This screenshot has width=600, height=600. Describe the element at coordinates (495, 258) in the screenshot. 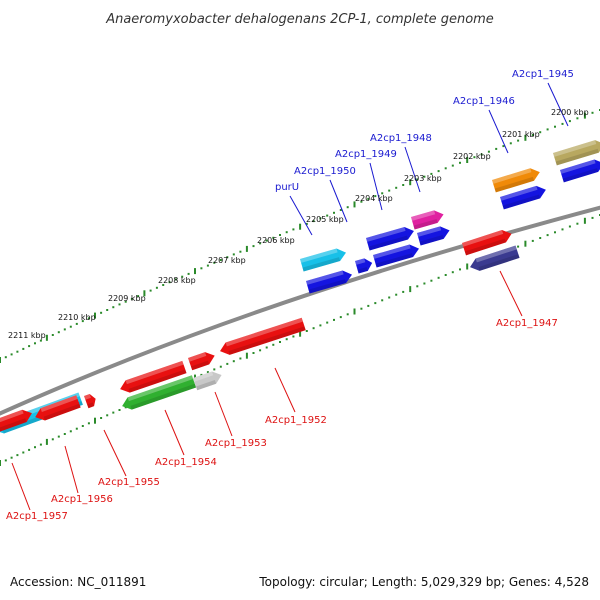

I see `feature-a2cp1-1947` at that location.